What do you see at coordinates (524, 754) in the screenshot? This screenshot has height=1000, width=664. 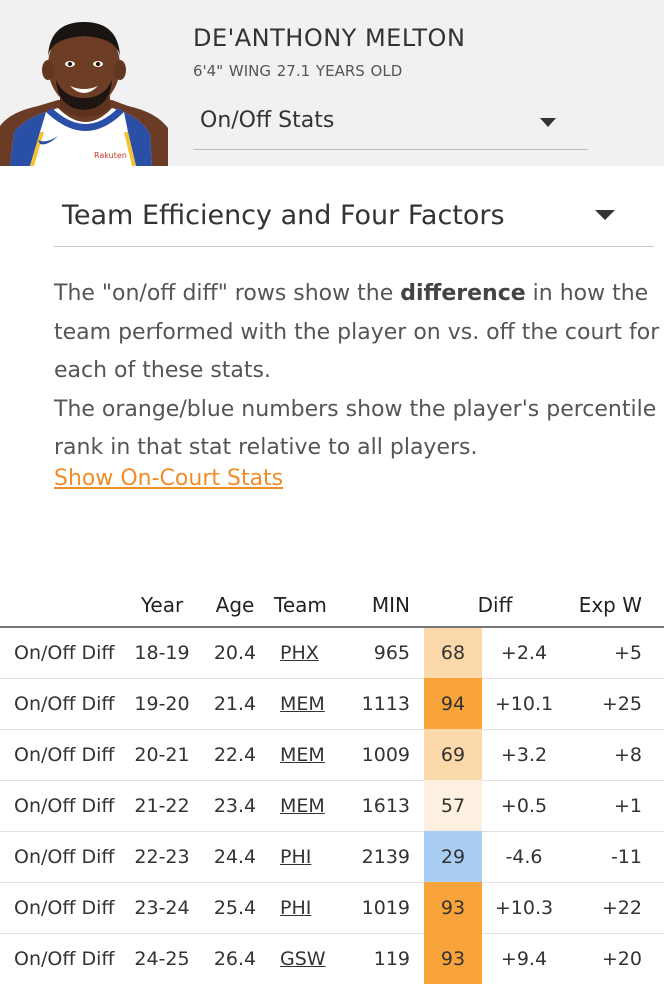 I see `cell-diff: +3.2` at bounding box center [524, 754].